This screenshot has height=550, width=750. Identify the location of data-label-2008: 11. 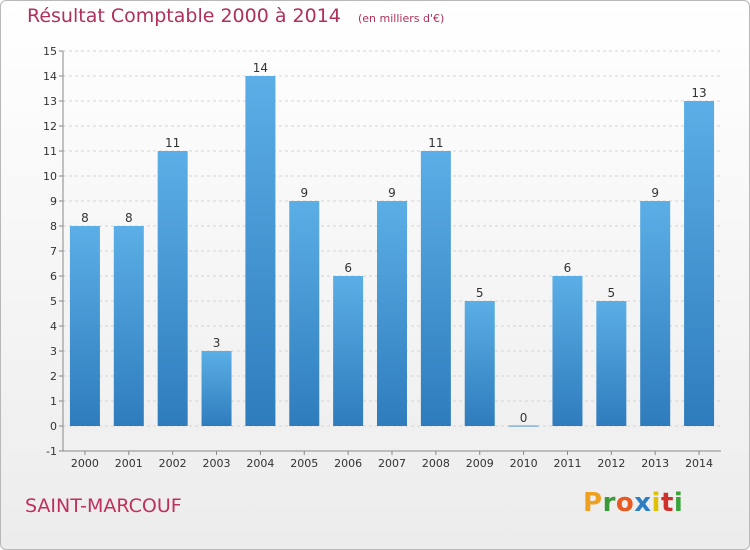
(435, 143).